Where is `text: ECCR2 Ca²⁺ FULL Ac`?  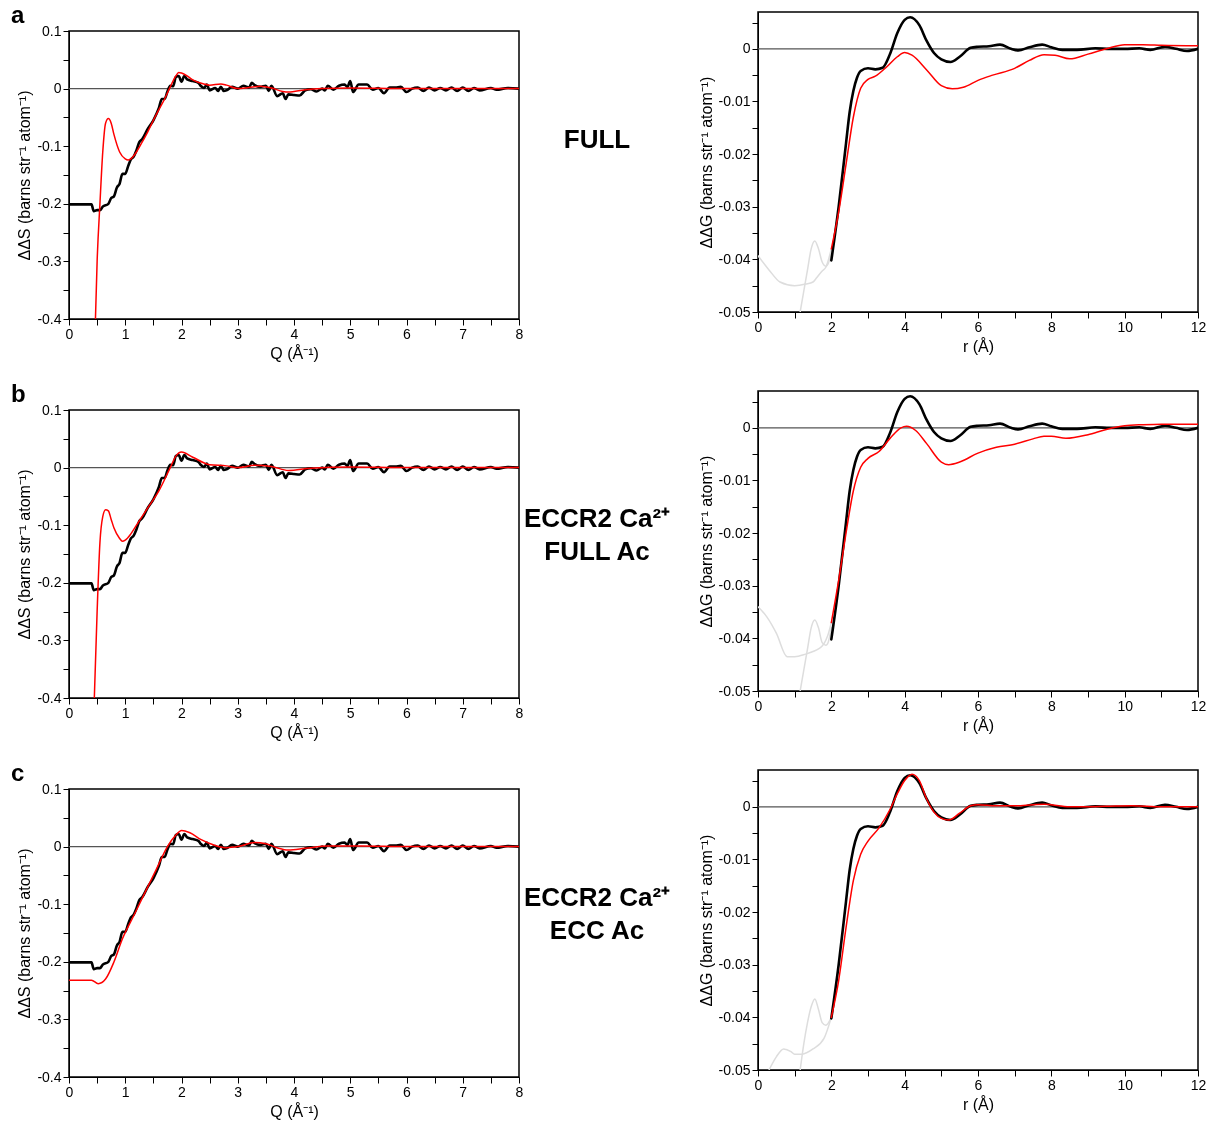
text: ECCR2 Ca²⁺ FULL Ac is located at coordinates (597, 535).